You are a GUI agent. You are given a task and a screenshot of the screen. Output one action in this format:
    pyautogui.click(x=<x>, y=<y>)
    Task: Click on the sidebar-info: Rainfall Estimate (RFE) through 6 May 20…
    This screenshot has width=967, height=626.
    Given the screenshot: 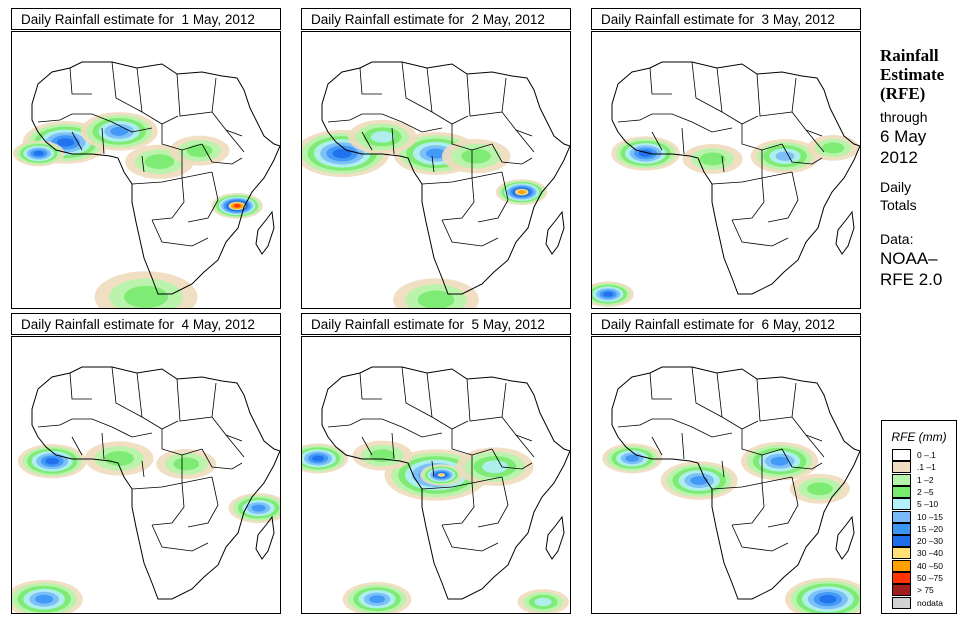 What is the action you would take?
    pyautogui.click(x=923, y=168)
    